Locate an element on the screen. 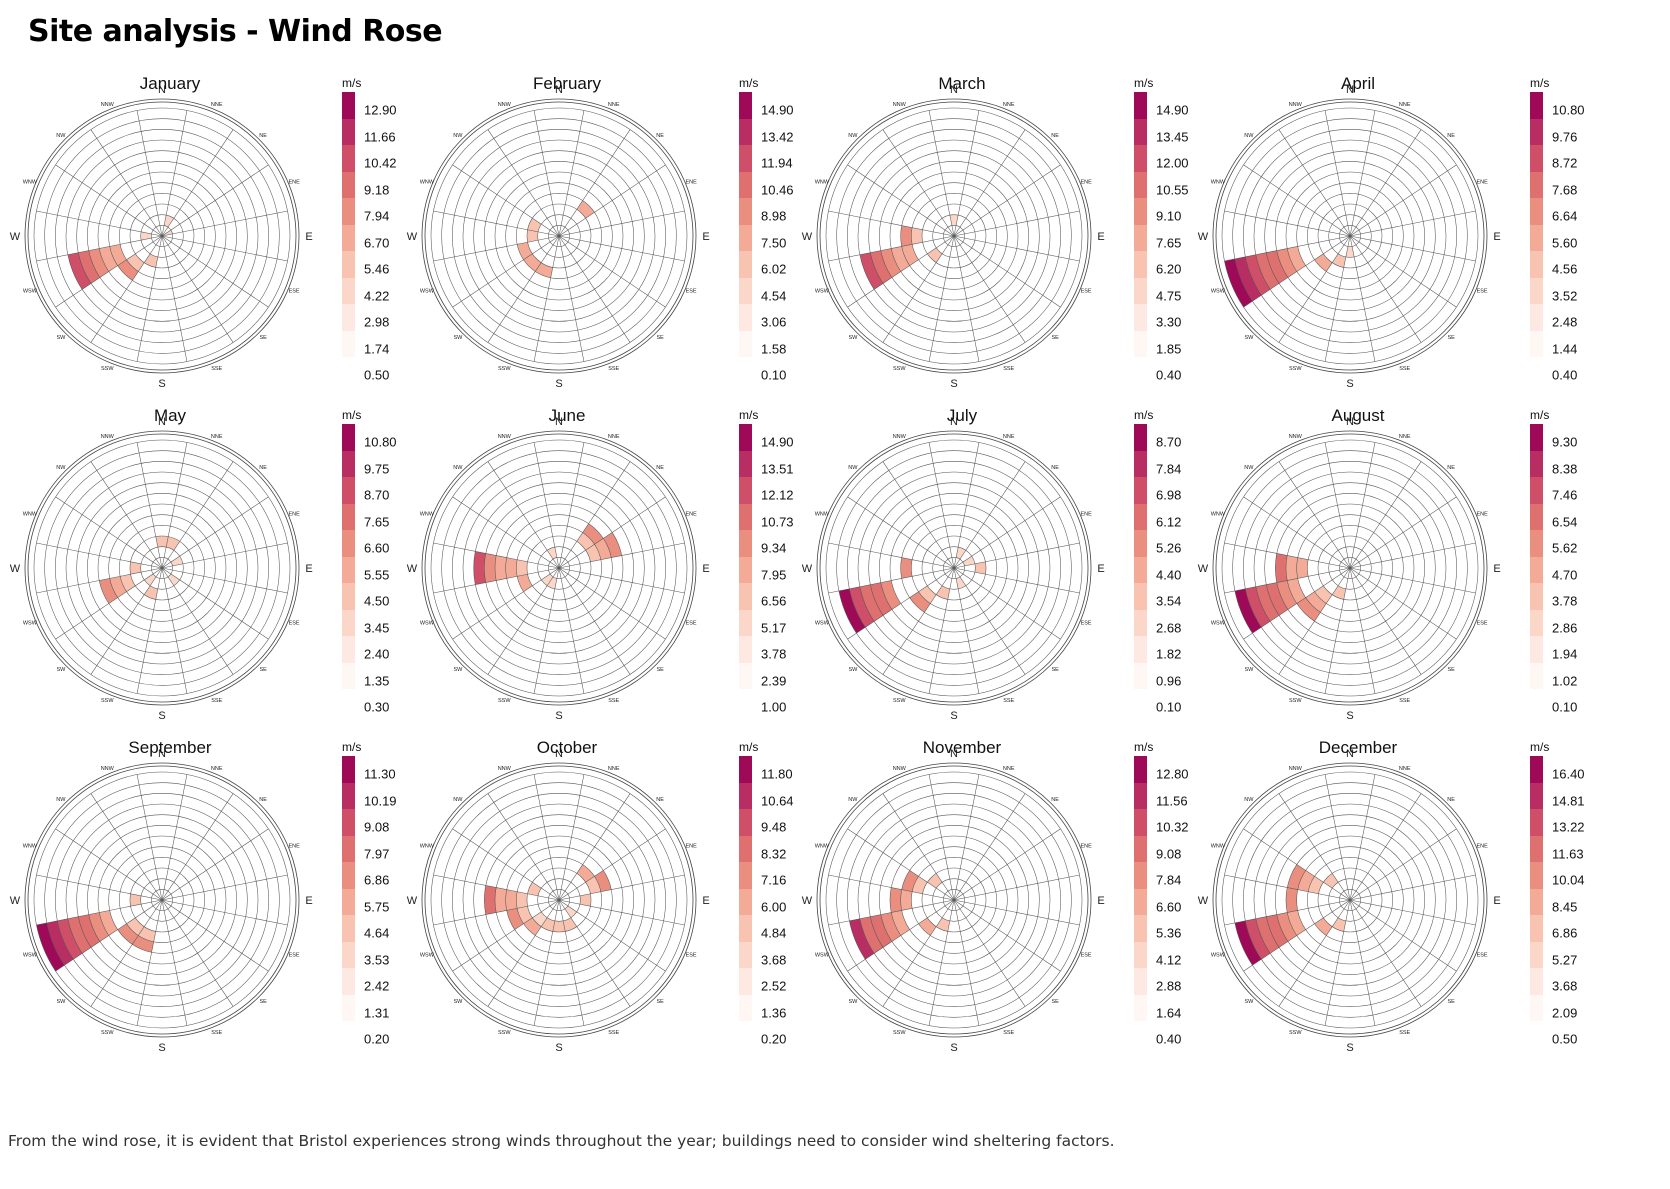 The width and height of the screenshot is (1670, 1189). legend-tick-label: 7.68 is located at coordinates (1565, 189).